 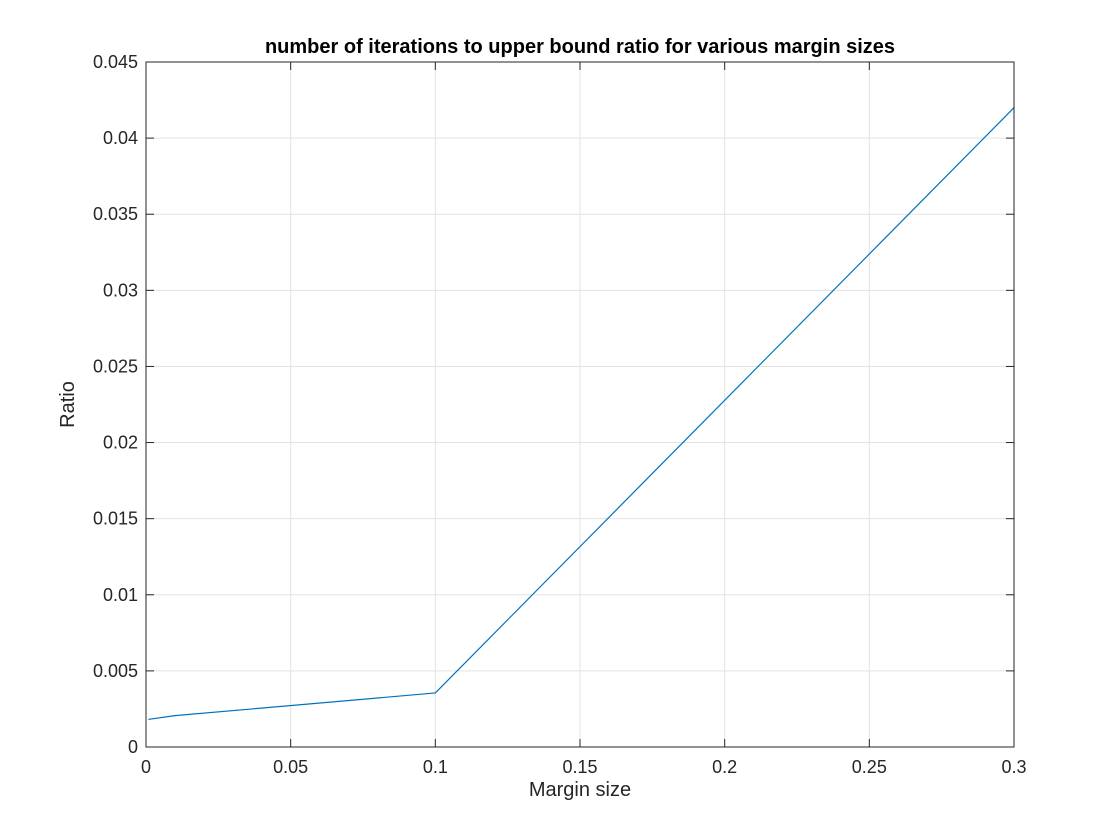 What do you see at coordinates (724, 767) in the screenshot?
I see `x-tick-label: 0.2` at bounding box center [724, 767].